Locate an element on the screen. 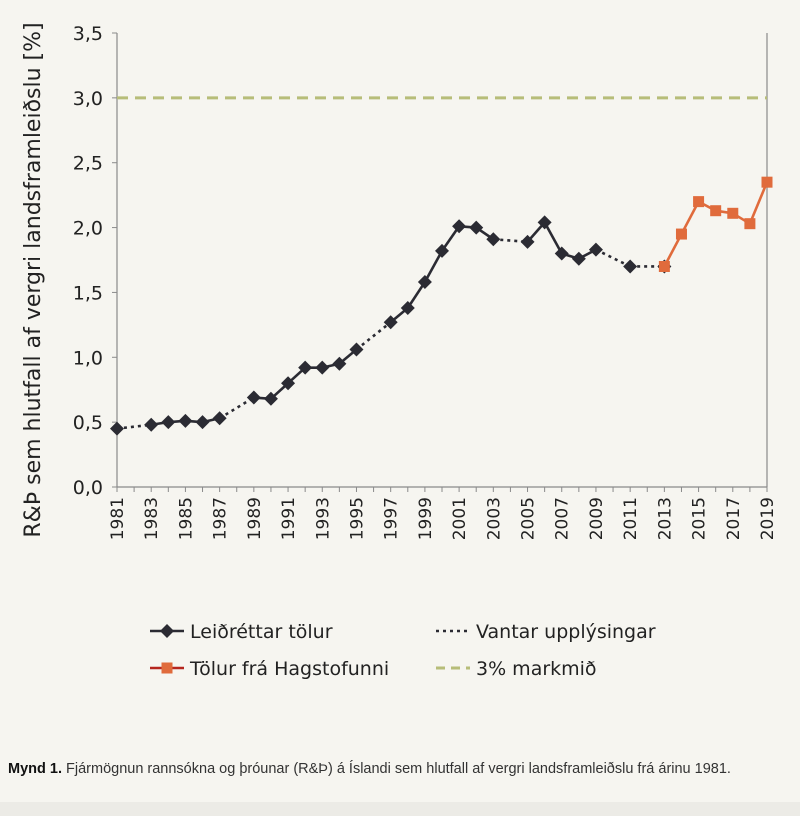 The image size is (800, 816). y-tick-label: 1,0 is located at coordinates (88, 358).